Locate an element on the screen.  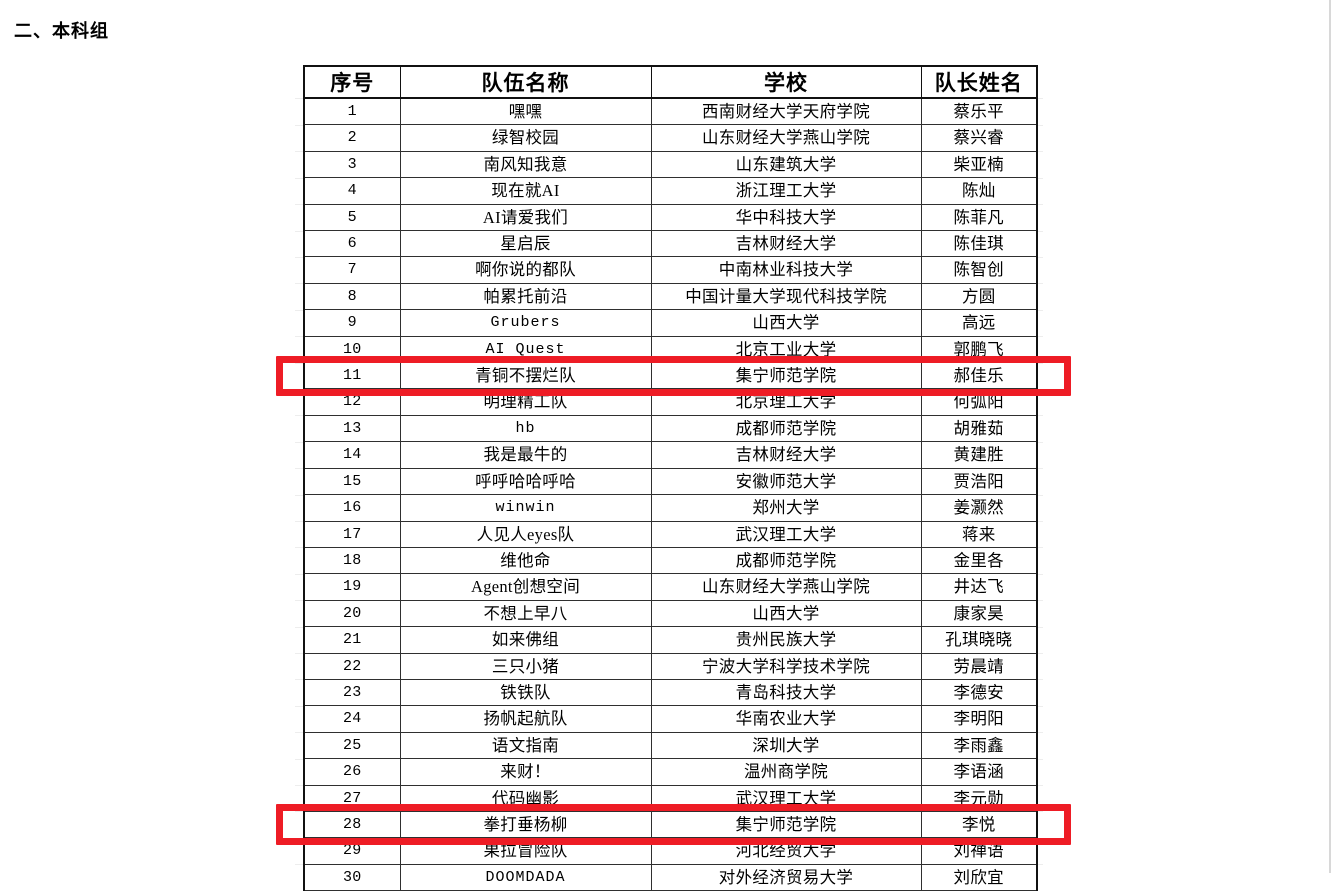
column-header-leader: 队长姓名 is located at coordinates (979, 82).